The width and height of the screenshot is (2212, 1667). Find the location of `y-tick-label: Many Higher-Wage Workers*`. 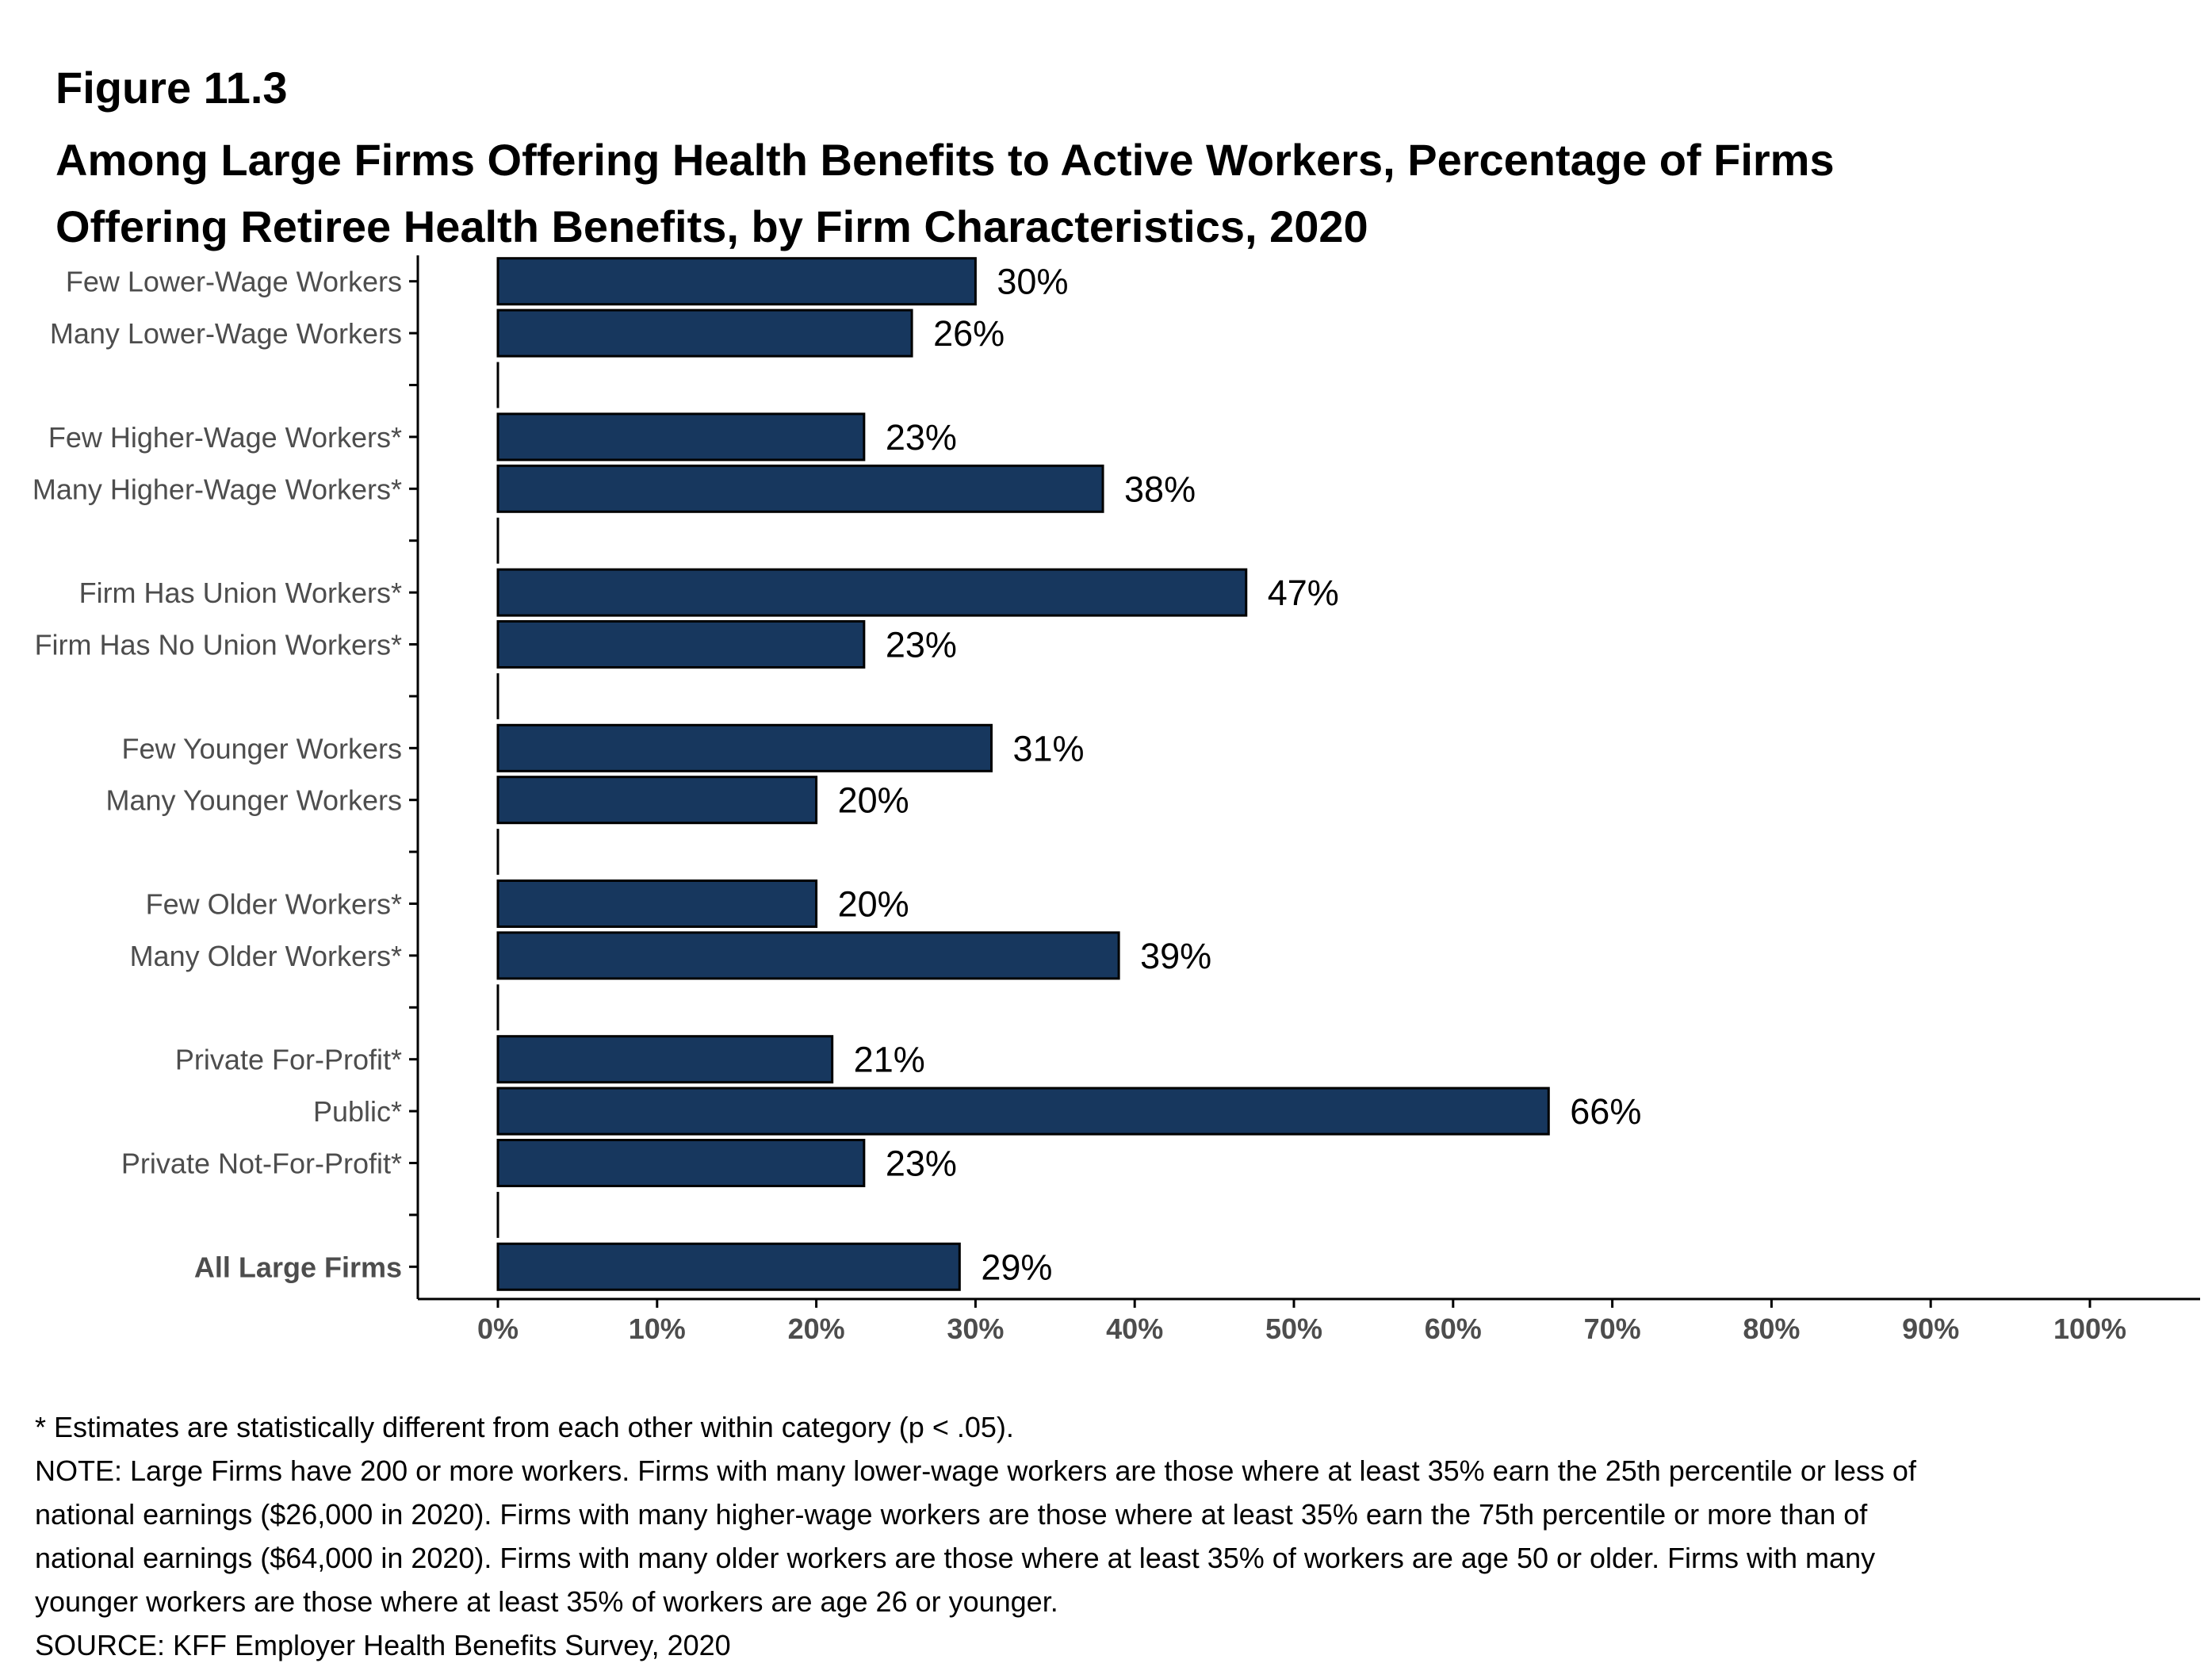

y-tick-label: Many Higher-Wage Workers* is located at coordinates (217, 489).